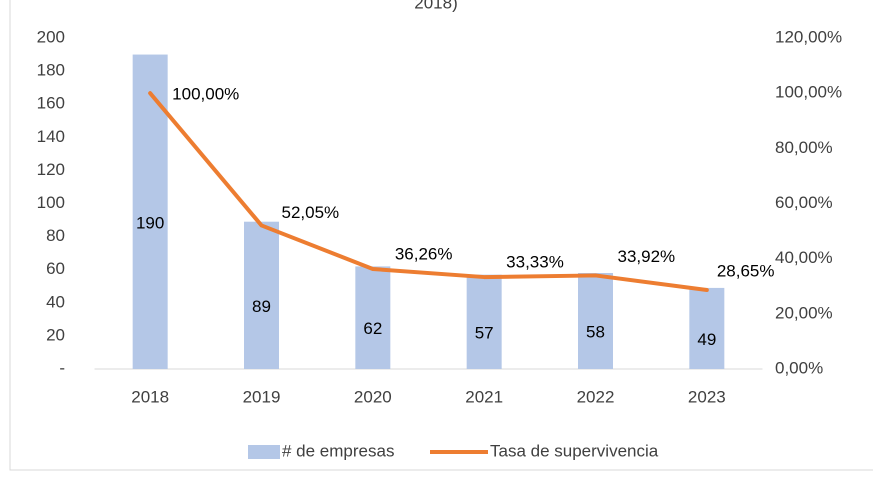  I want to click on y-tick-label: 120, so click(51, 169).